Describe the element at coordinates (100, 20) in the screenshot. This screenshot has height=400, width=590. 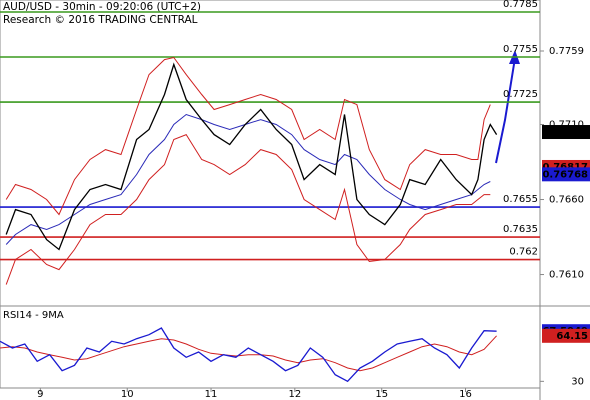
I see `chart-subtitle: Research © 2016 TRADING CENTRAL` at that location.